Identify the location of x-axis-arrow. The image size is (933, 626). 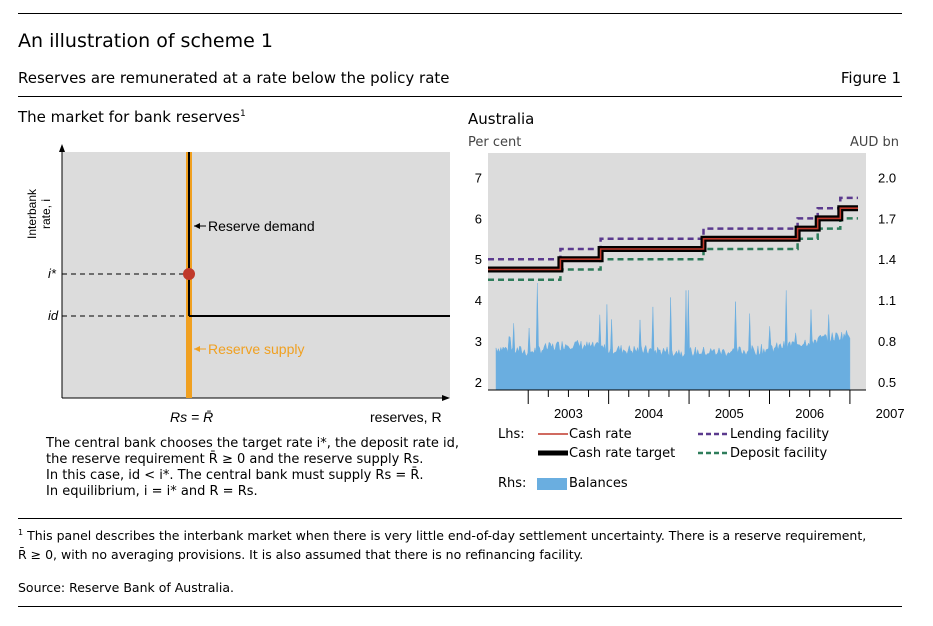
(446, 398).